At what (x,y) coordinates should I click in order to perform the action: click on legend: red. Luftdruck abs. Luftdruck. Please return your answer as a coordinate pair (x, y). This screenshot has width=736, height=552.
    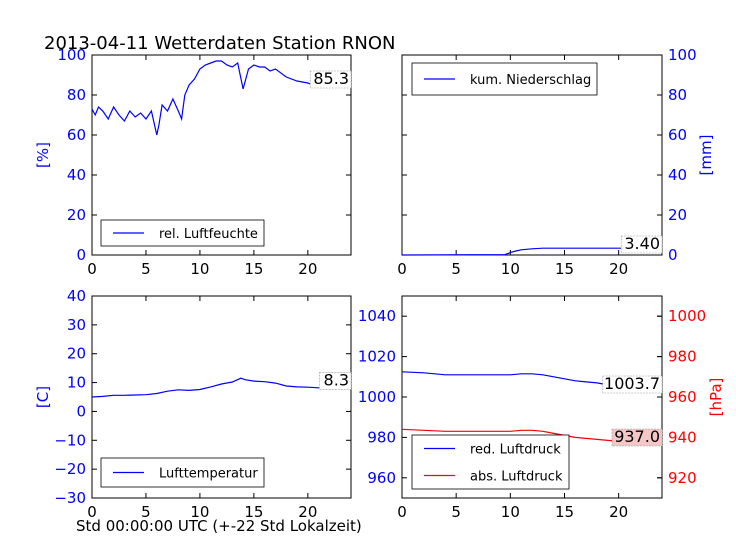
    Looking at the image, I should click on (490, 462).